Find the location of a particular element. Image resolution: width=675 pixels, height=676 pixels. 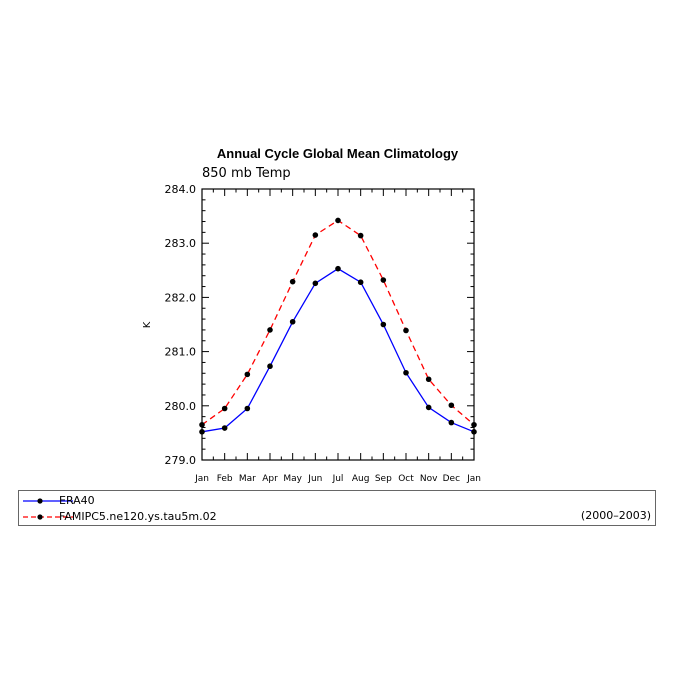

y-tick-label: 281.0 is located at coordinates (181, 352).